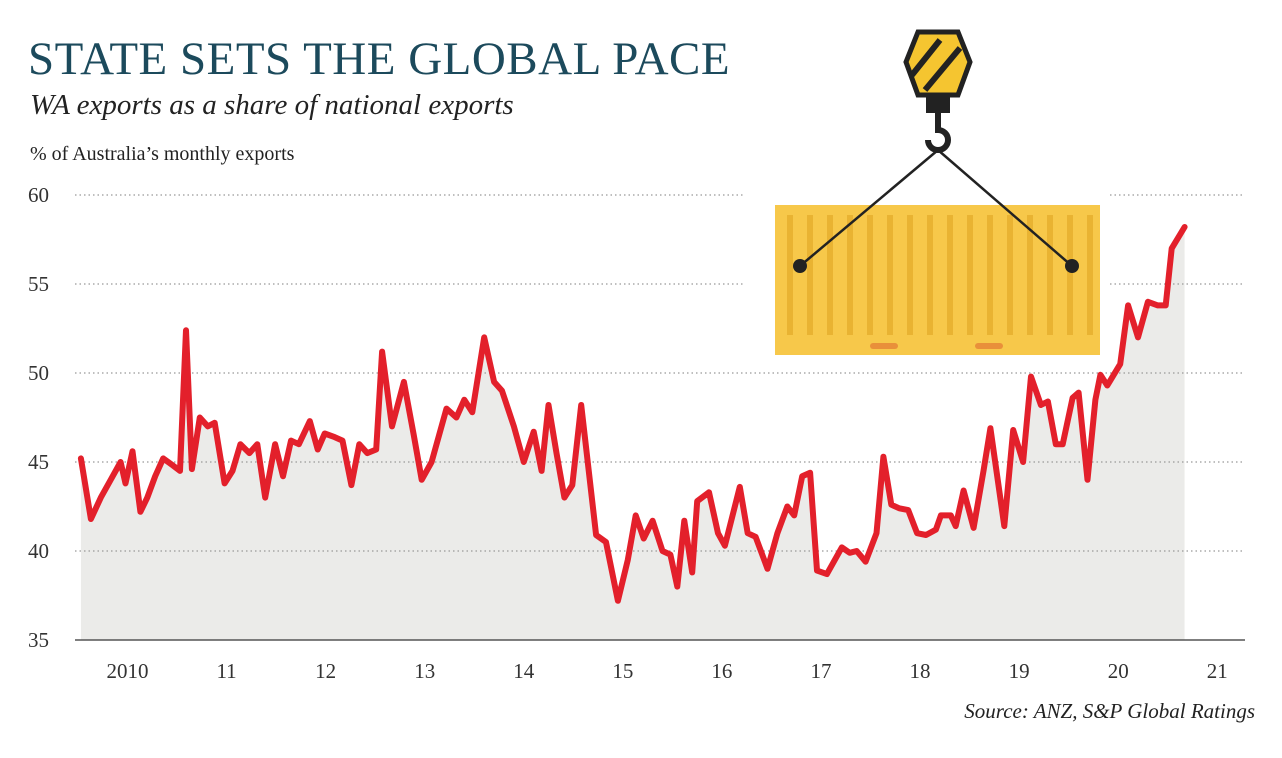  Describe the element at coordinates (162, 154) in the screenshot. I see `y-axis-label: % of Australia’s monthly exports` at that location.